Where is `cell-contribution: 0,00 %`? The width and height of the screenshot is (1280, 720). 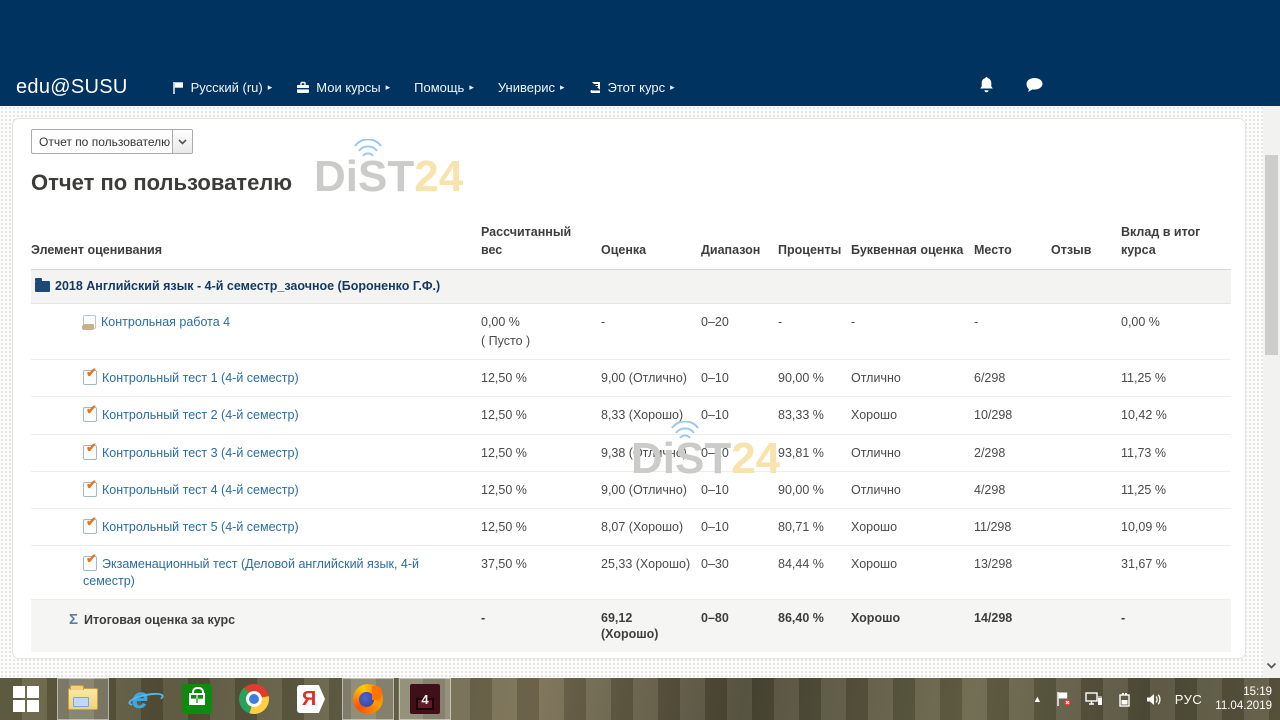 cell-contribution: 0,00 % is located at coordinates (1176, 331).